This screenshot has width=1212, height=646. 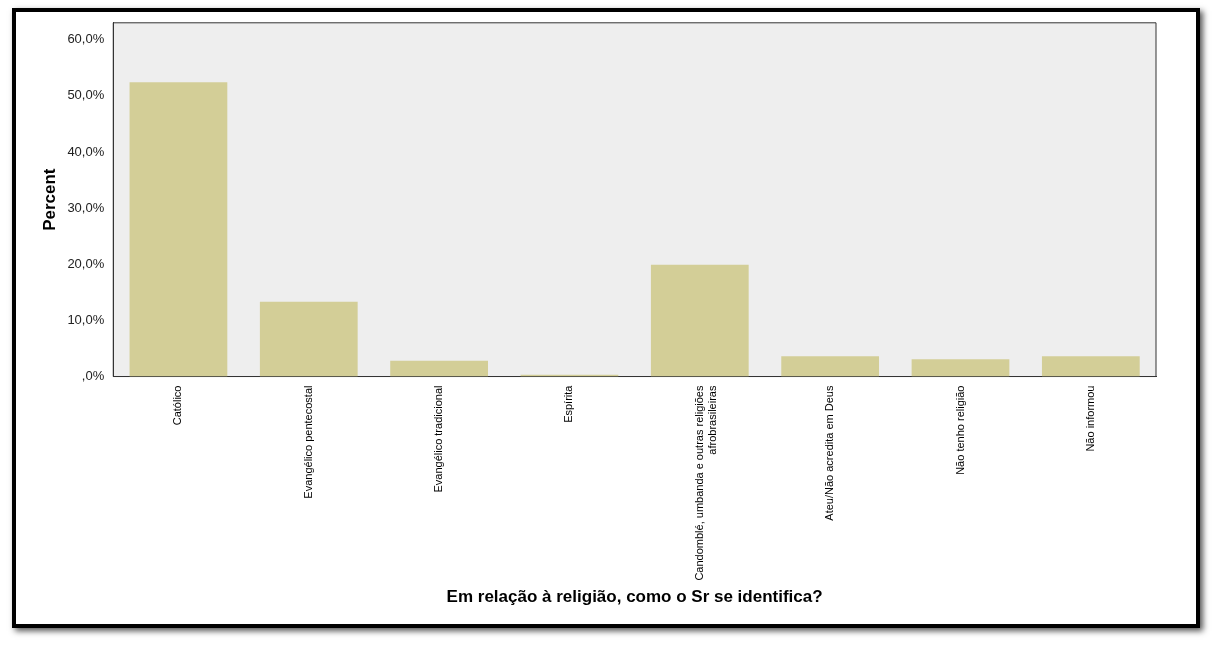 I want to click on y-tick-label: 10,0%, so click(x=86, y=319).